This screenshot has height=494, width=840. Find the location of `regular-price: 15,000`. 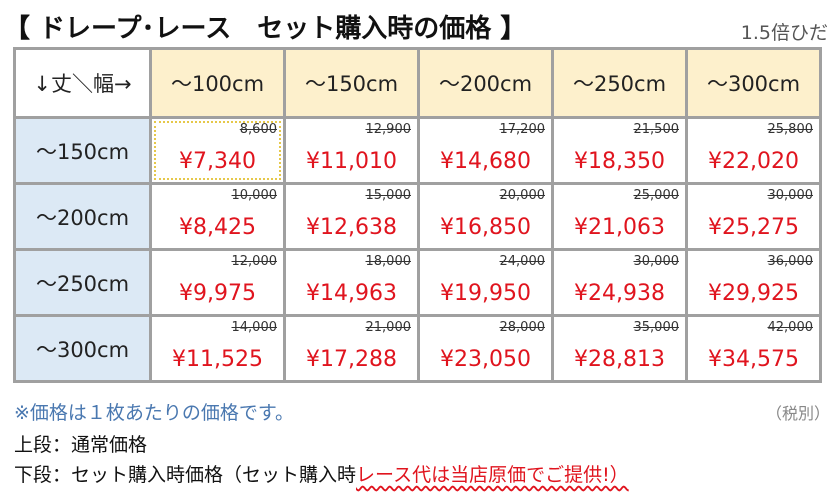

regular-price: 15,000 is located at coordinates (388, 195).